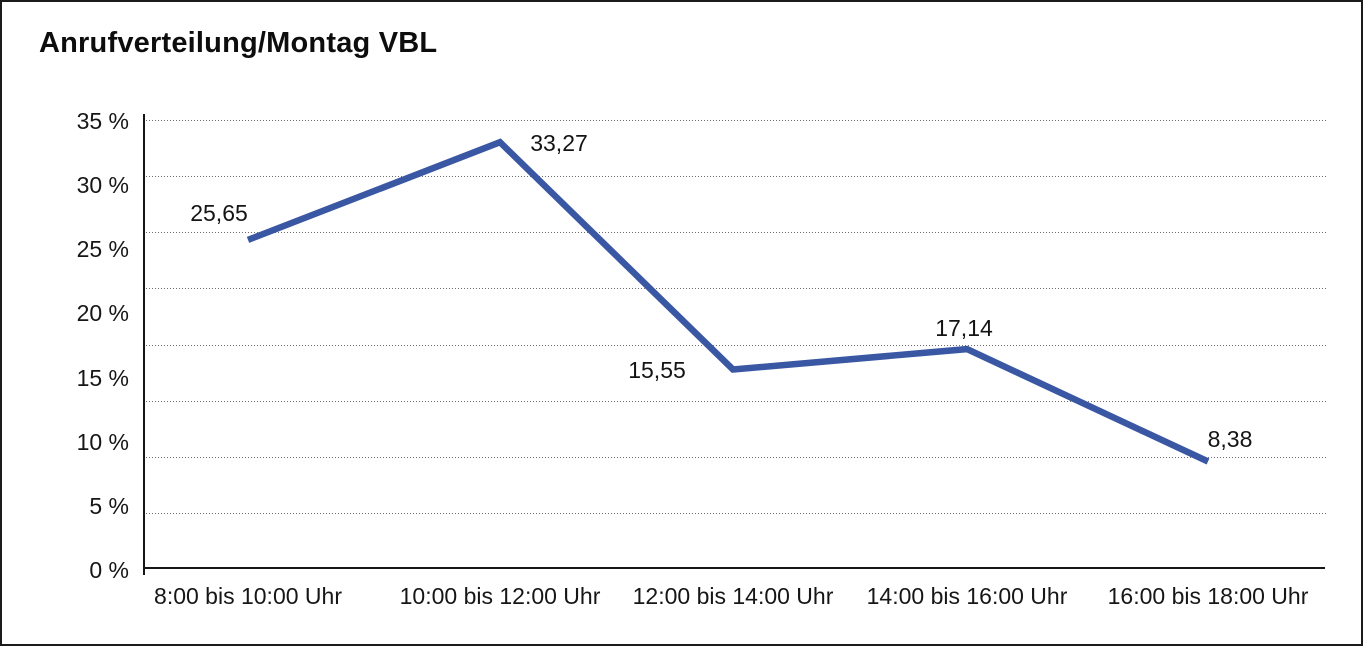 The image size is (1363, 646). I want to click on y-axis-tick-label: 15 %, so click(102, 377).